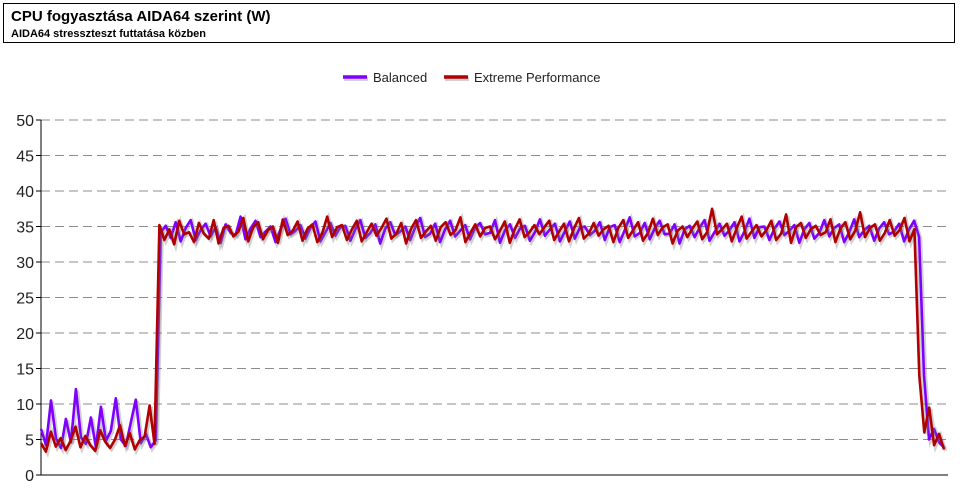  I want to click on legend-label: Extreme Performance, so click(537, 77).